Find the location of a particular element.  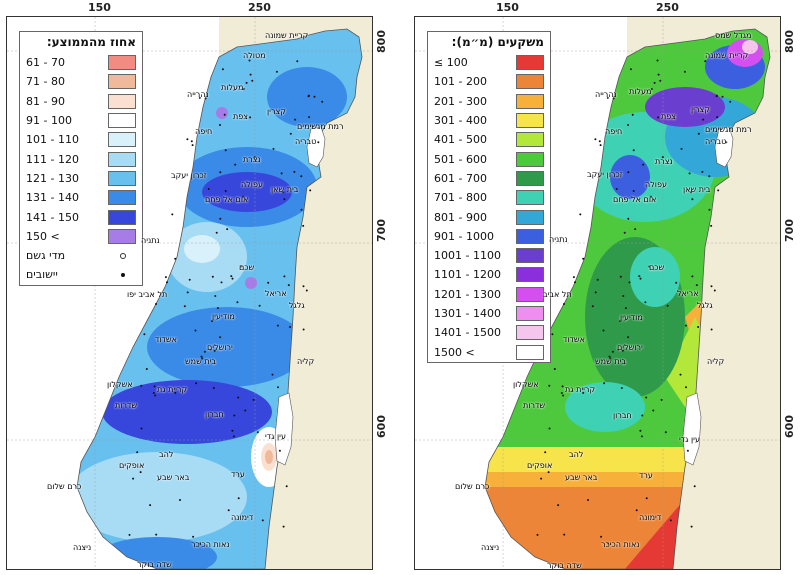

place-label: קצרין is located at coordinates (700, 109).